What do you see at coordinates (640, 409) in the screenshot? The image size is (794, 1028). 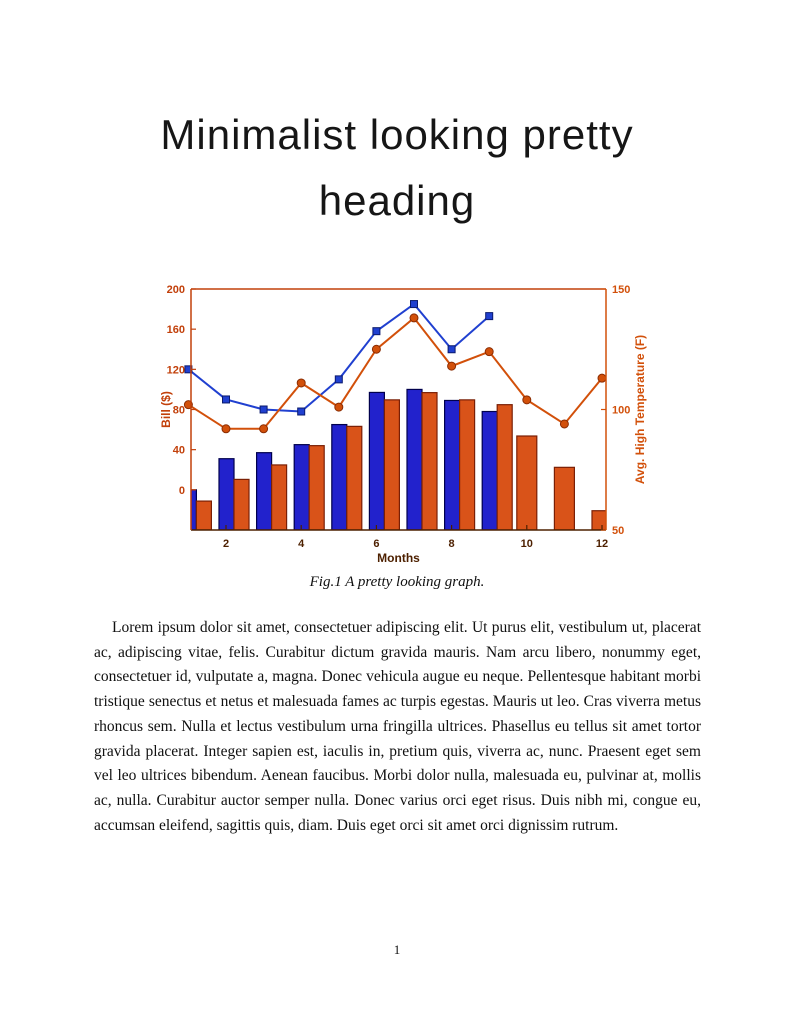 I see `right-axis-title: Avg. High Temperature (F)` at bounding box center [640, 409].